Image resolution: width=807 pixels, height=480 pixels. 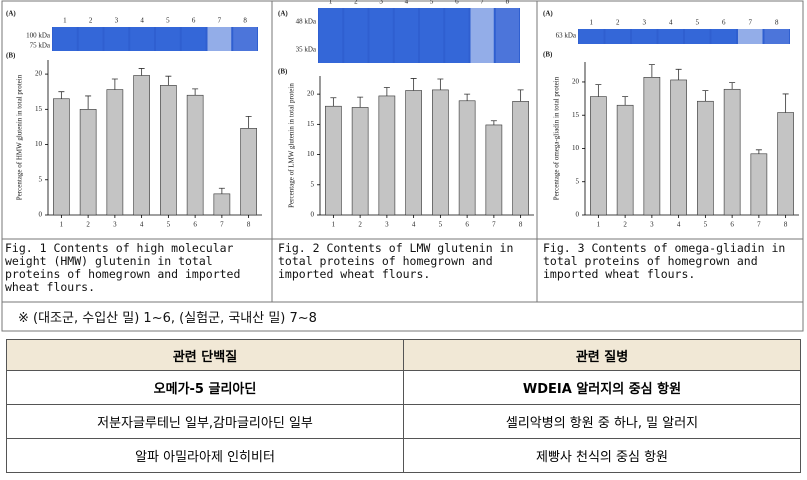 I want to click on x-tick-label: 8, so click(x=521, y=225).